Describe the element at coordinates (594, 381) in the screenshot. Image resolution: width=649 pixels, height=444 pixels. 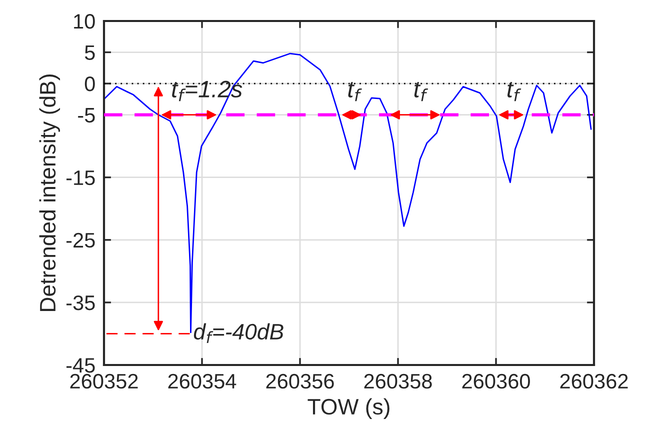
I see `x-tick-label: 260362` at that location.